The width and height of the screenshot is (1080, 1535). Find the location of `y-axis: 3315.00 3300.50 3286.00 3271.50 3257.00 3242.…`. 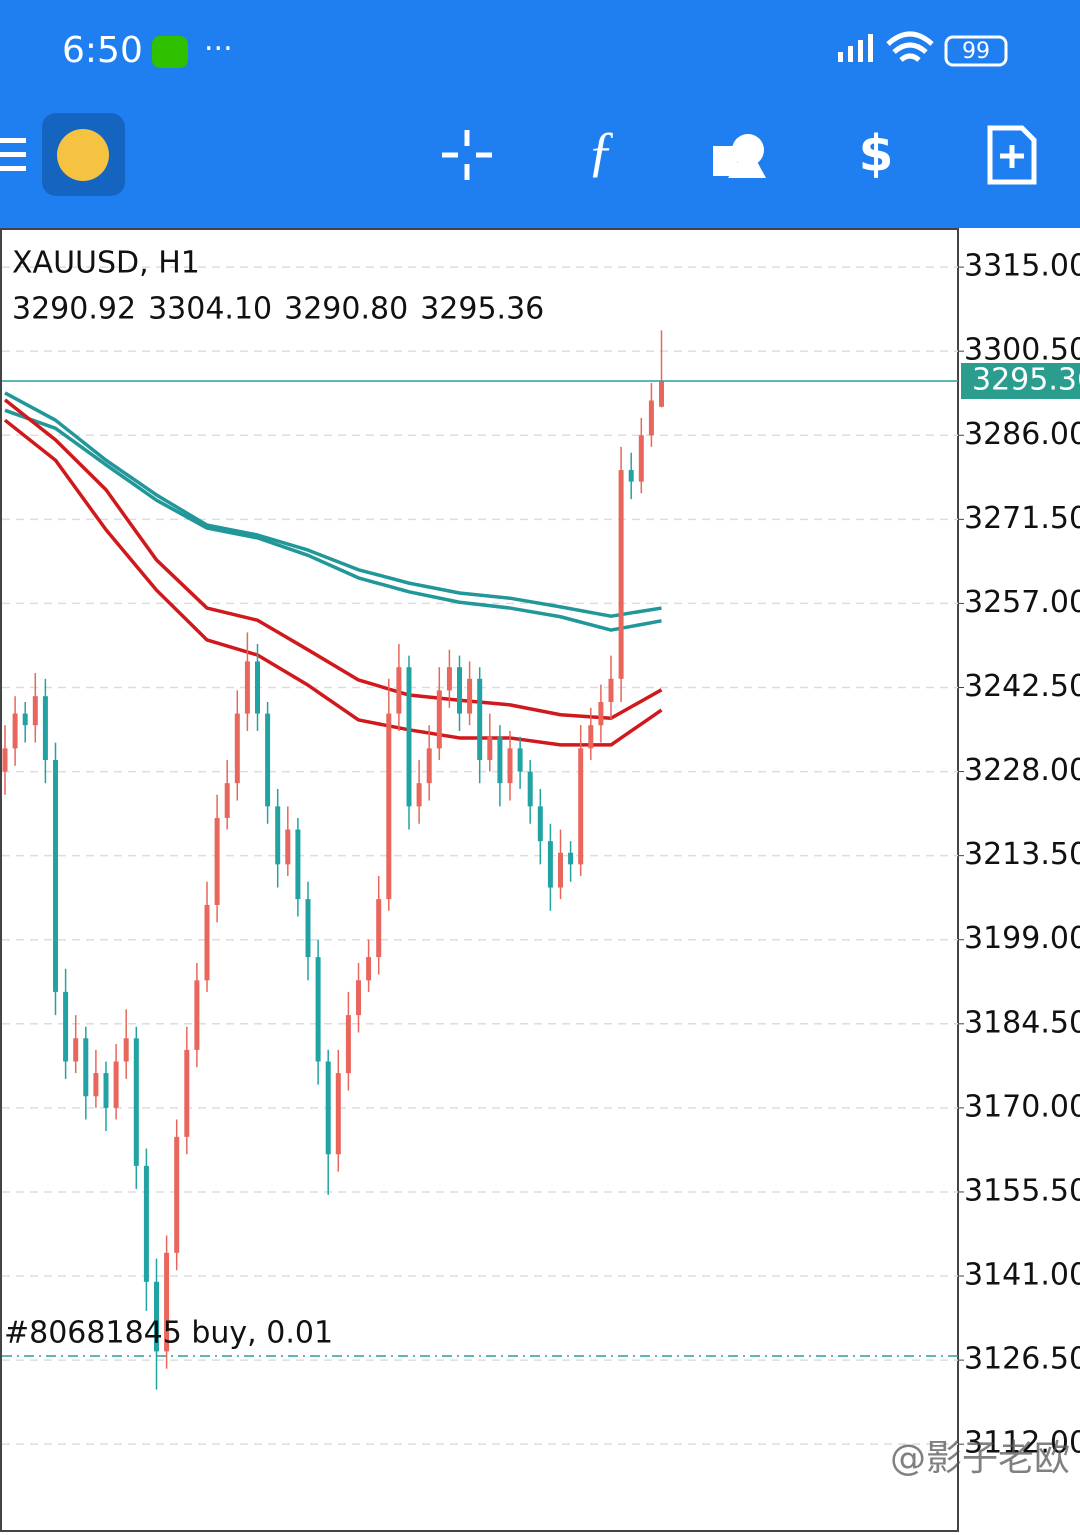

y-axis: 3315.00 3300.50 3286.00 3271.50 3257.00 3242.… is located at coordinates (1019, 855).